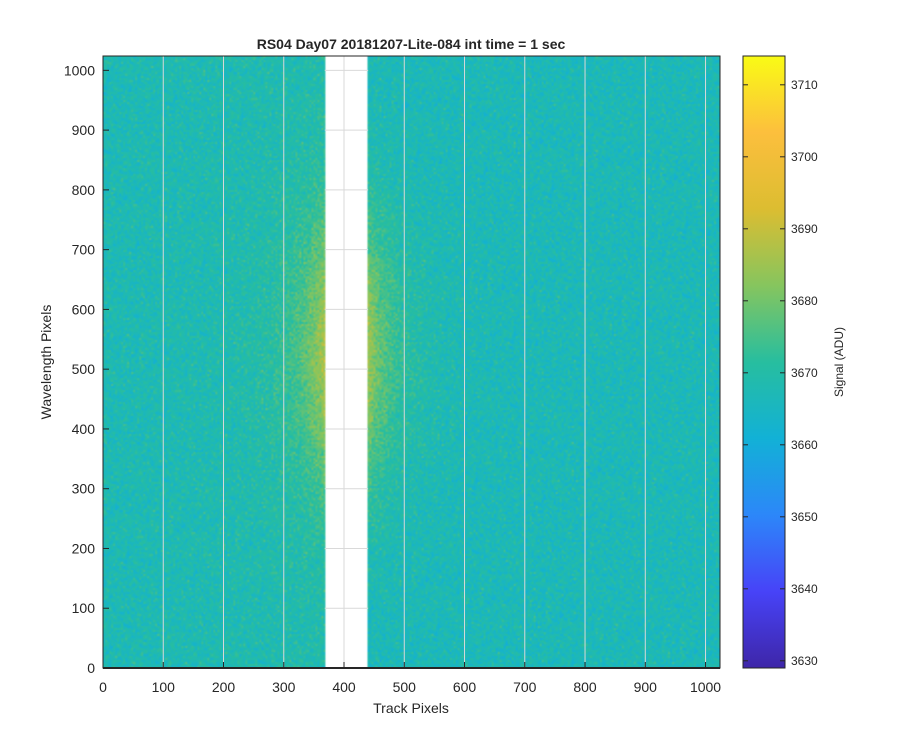 The height and width of the screenshot is (750, 900). I want to click on x-tick-label: 200, so click(224, 687).